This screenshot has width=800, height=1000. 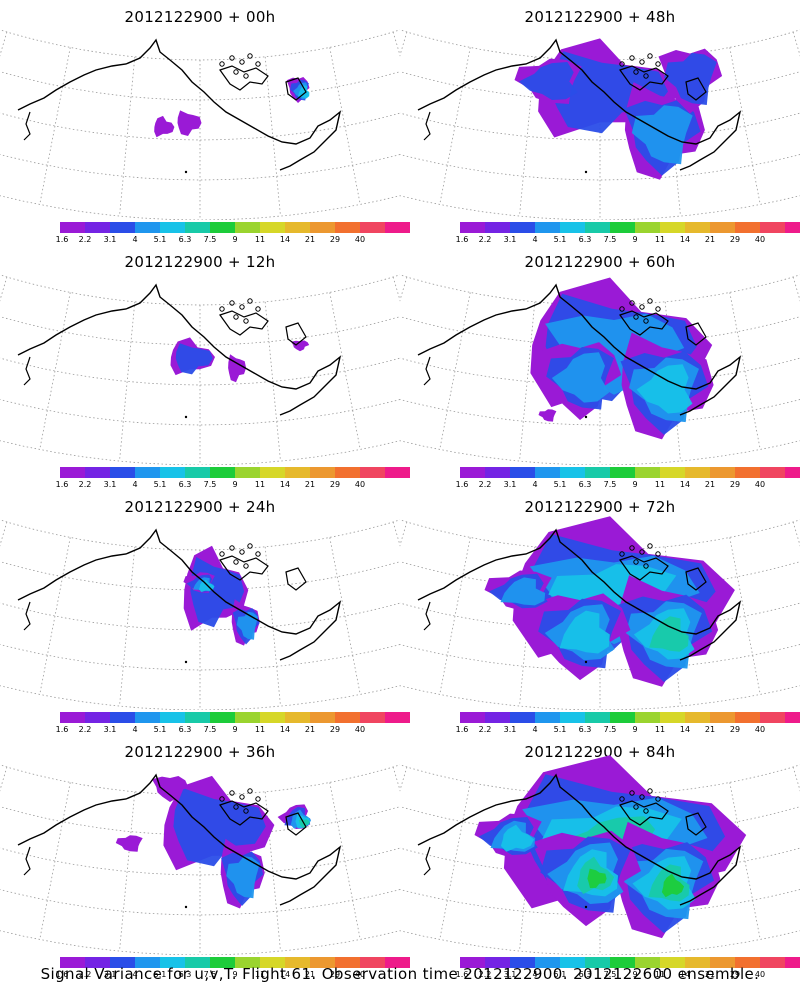 I want to click on panel-title: 2012122900 + 84h, so click(x=600, y=752).